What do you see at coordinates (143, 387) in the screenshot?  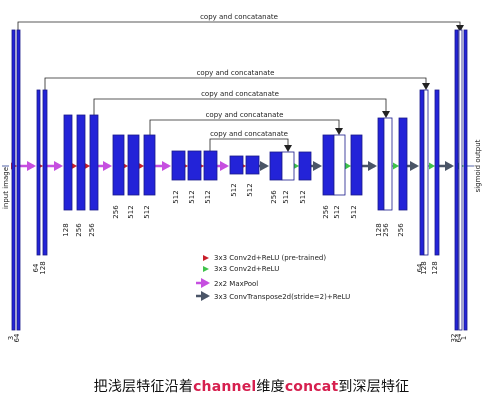 I see `caption-part-1: 把浅层特征沿着` at bounding box center [143, 387].